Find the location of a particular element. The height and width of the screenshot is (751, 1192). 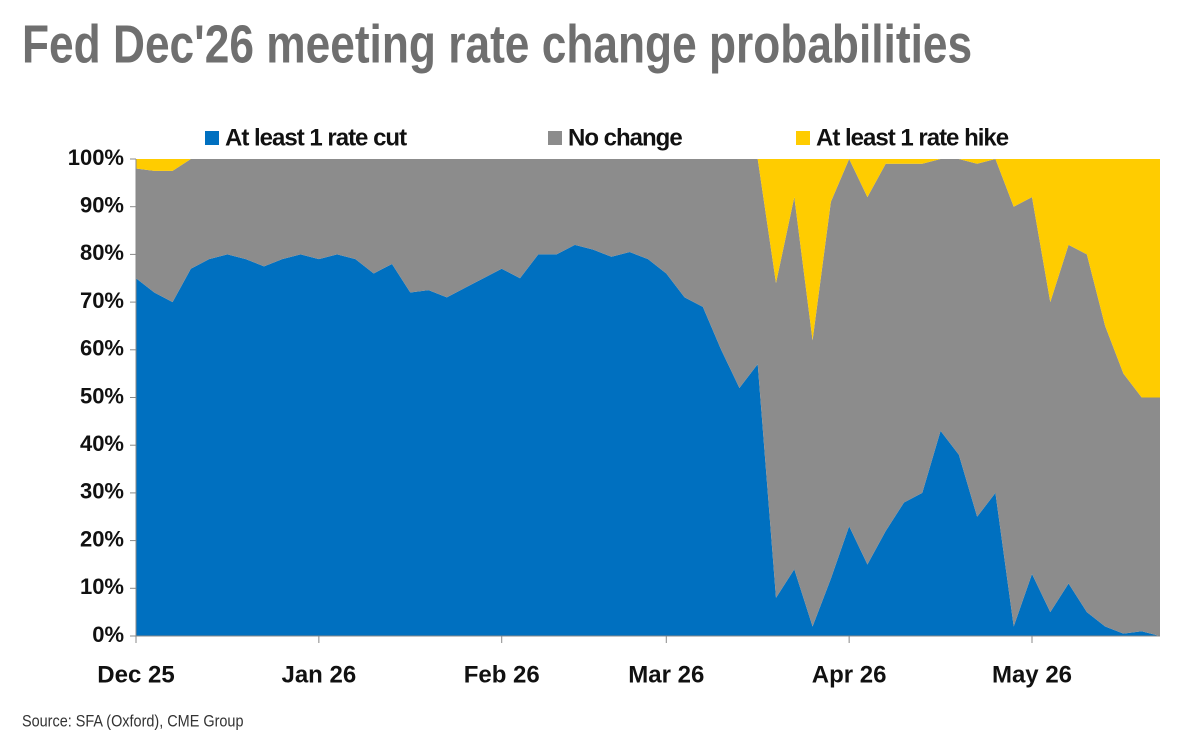

x-tick-label: Feb 26 is located at coordinates (502, 674).